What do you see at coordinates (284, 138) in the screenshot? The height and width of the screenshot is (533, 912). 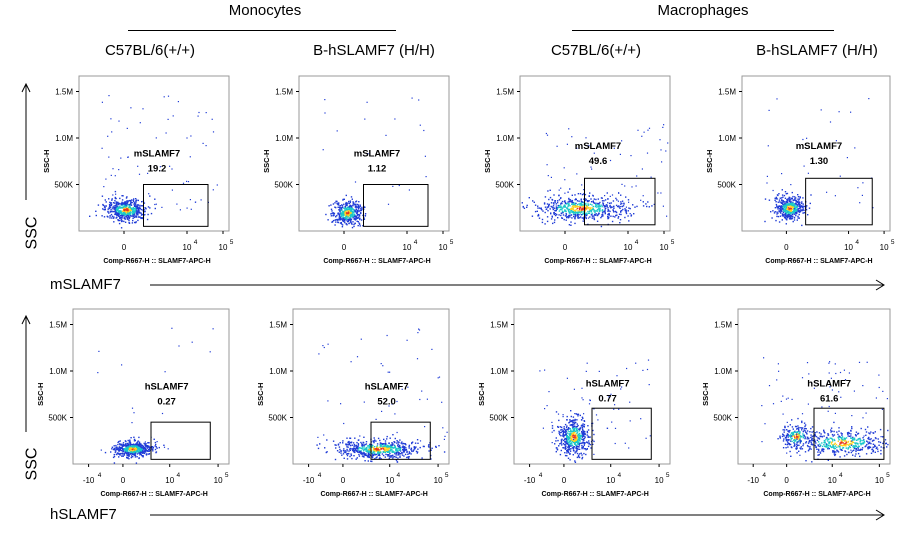 I see `y-tick-label: 1.0M` at bounding box center [284, 138].